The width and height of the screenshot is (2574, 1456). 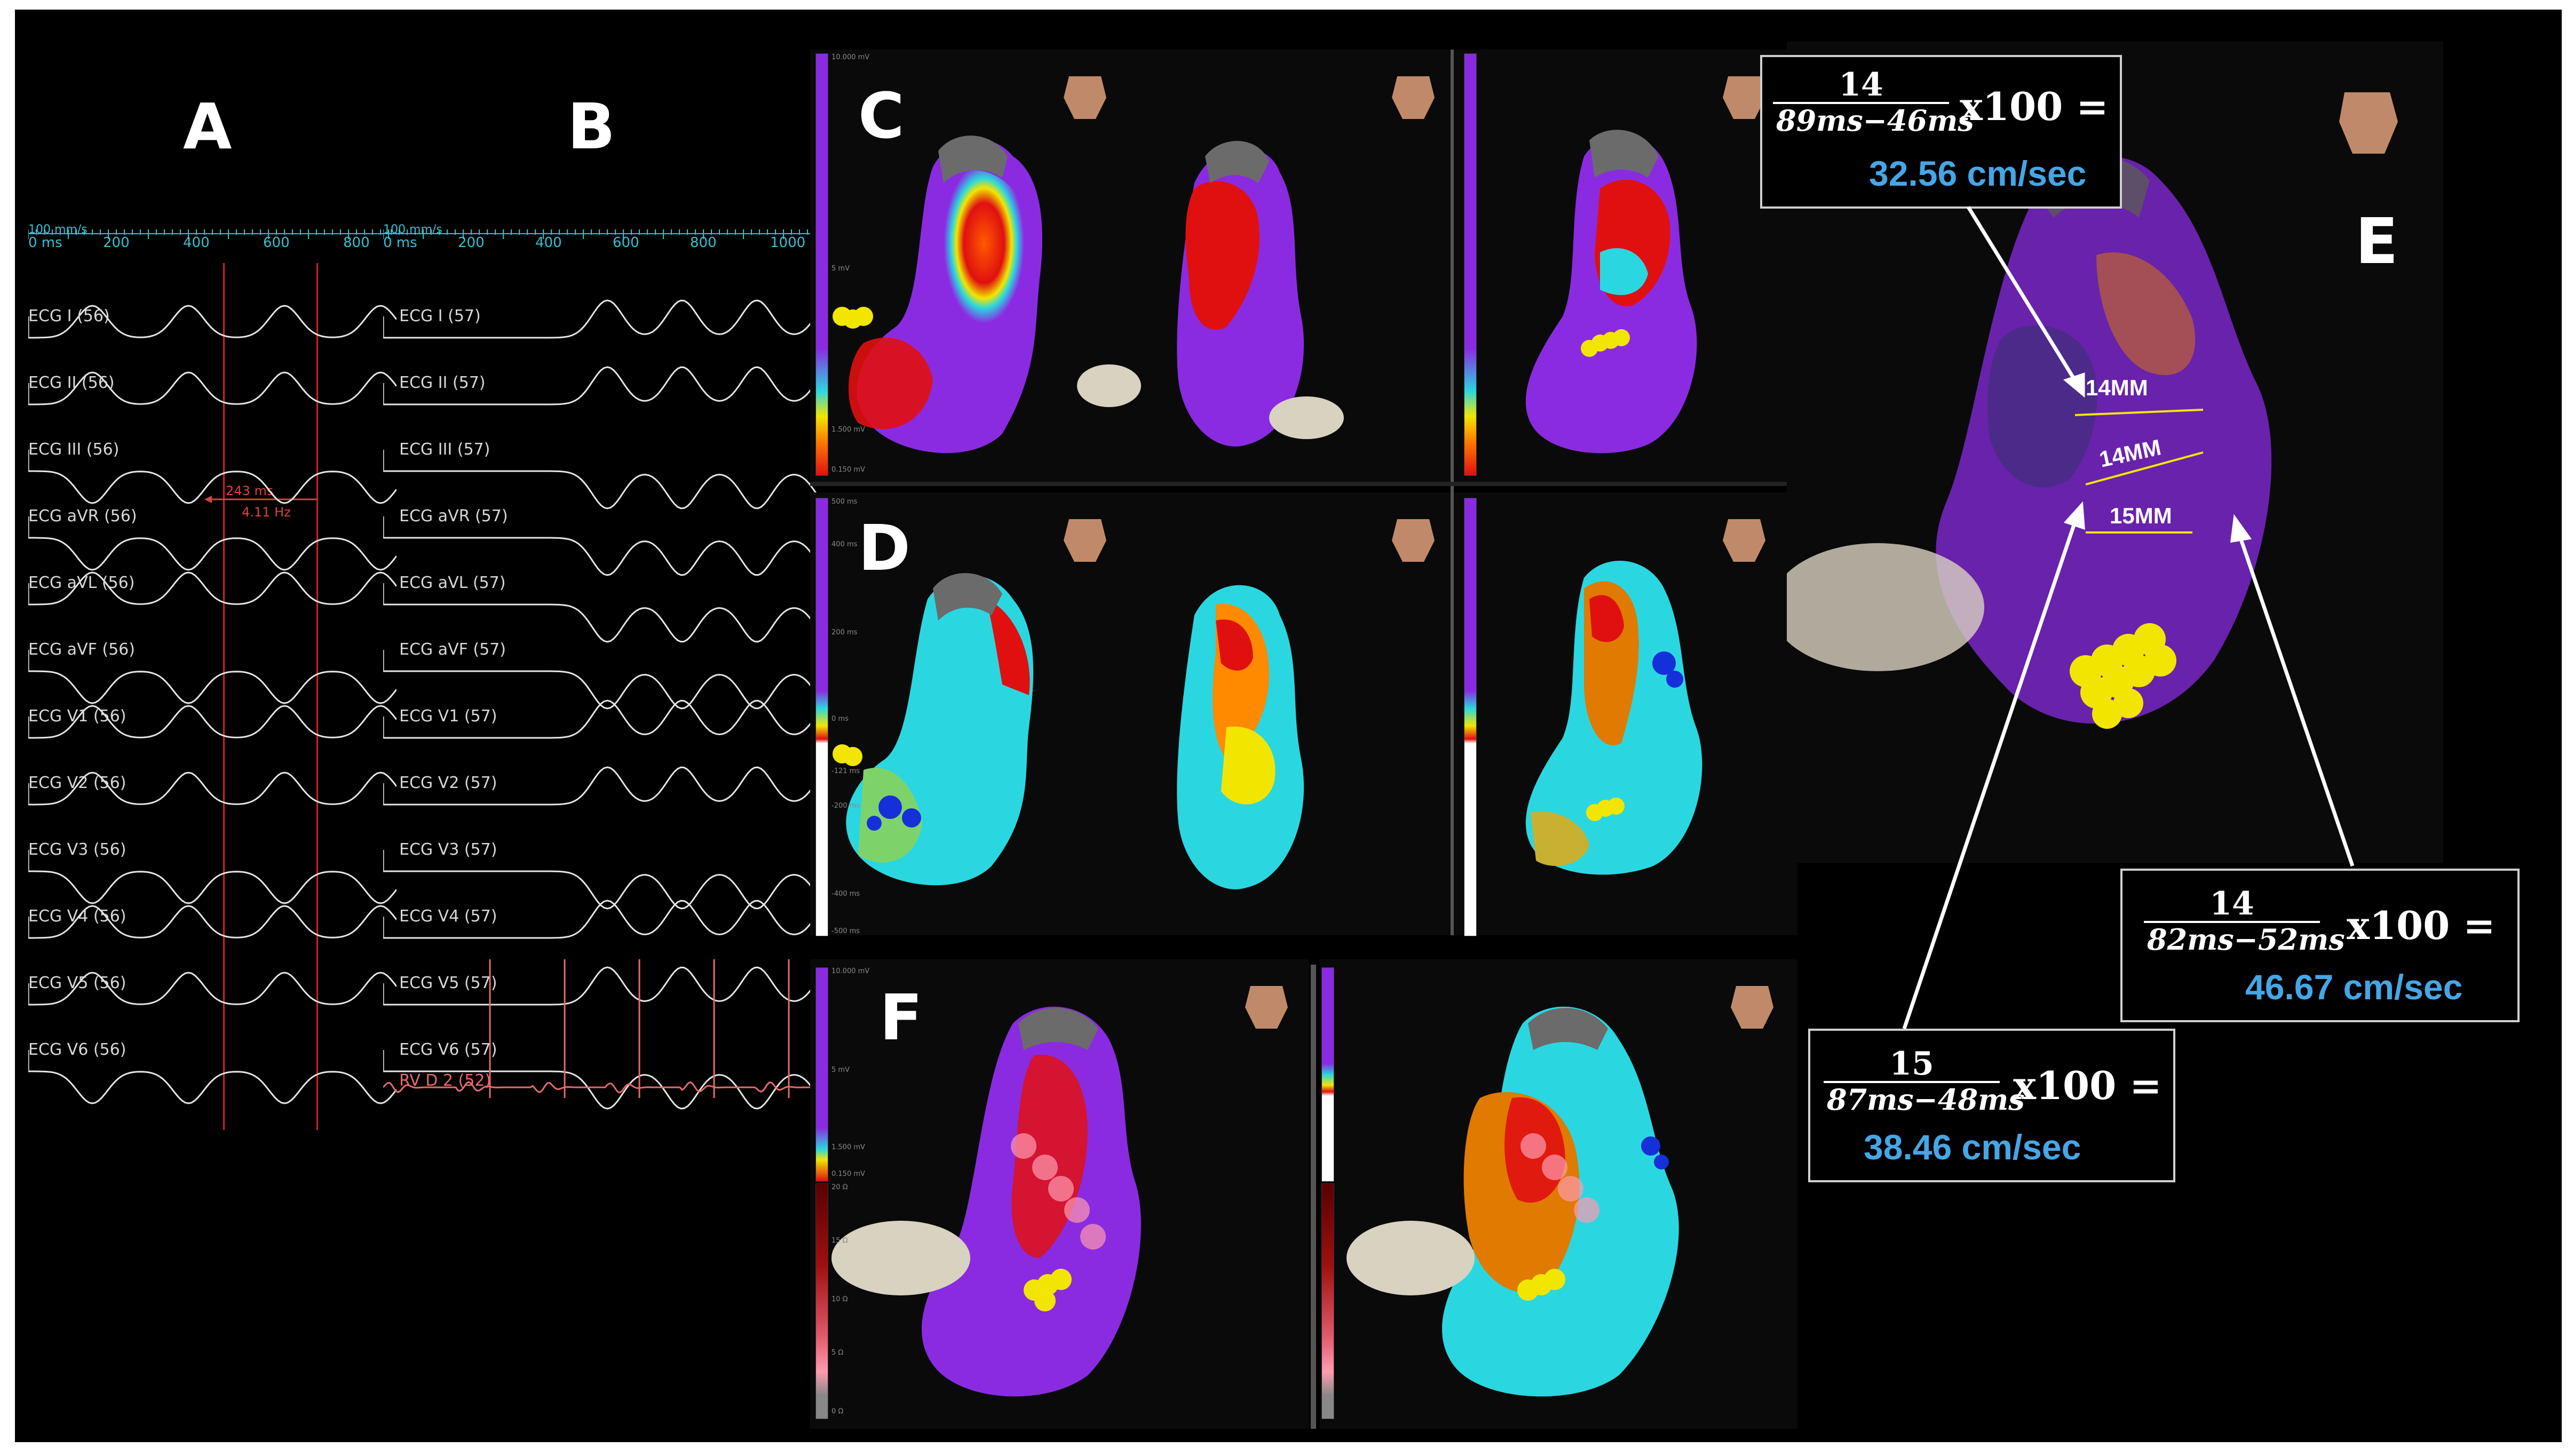 I want to click on impedance-scale-bar, so click(x=821, y=1301).